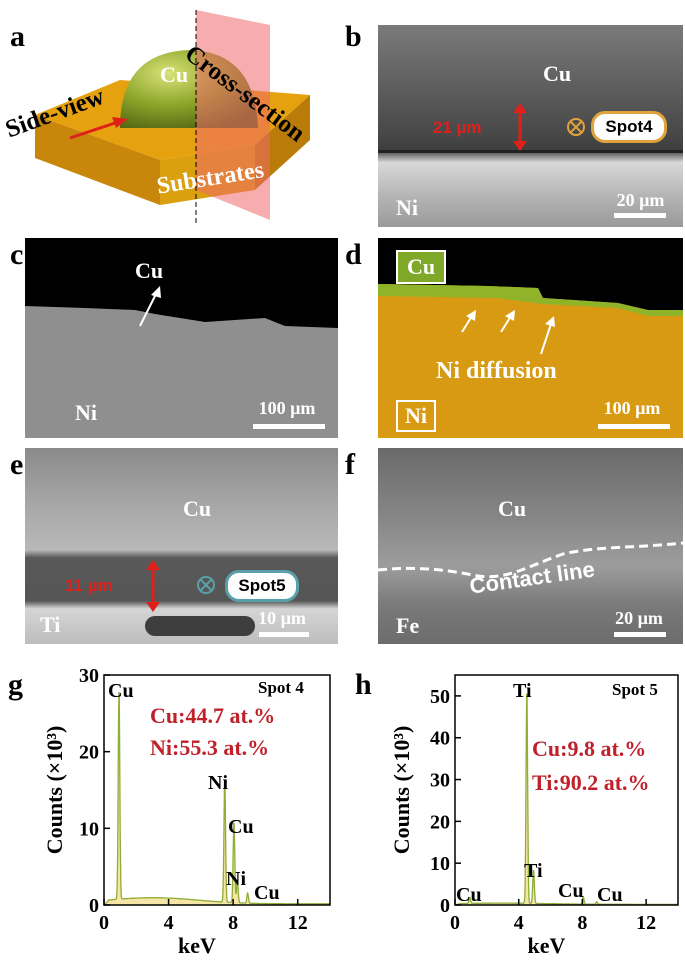  What do you see at coordinates (457, 127) in the screenshot?
I see `thickness-label-b: 21 µm` at bounding box center [457, 127].